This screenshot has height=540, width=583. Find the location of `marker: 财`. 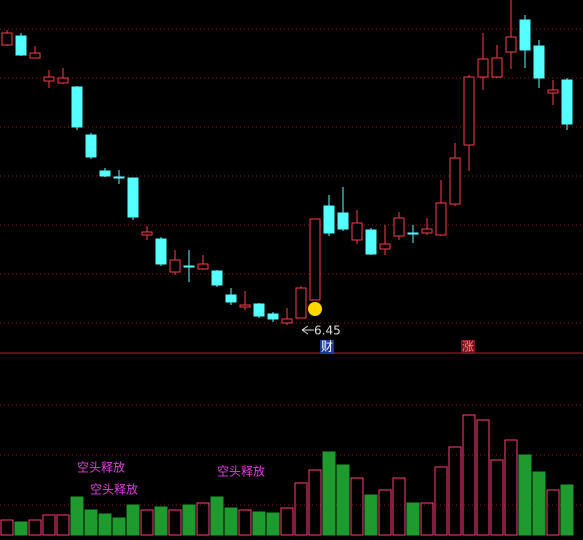

marker: 财 is located at coordinates (327, 347).